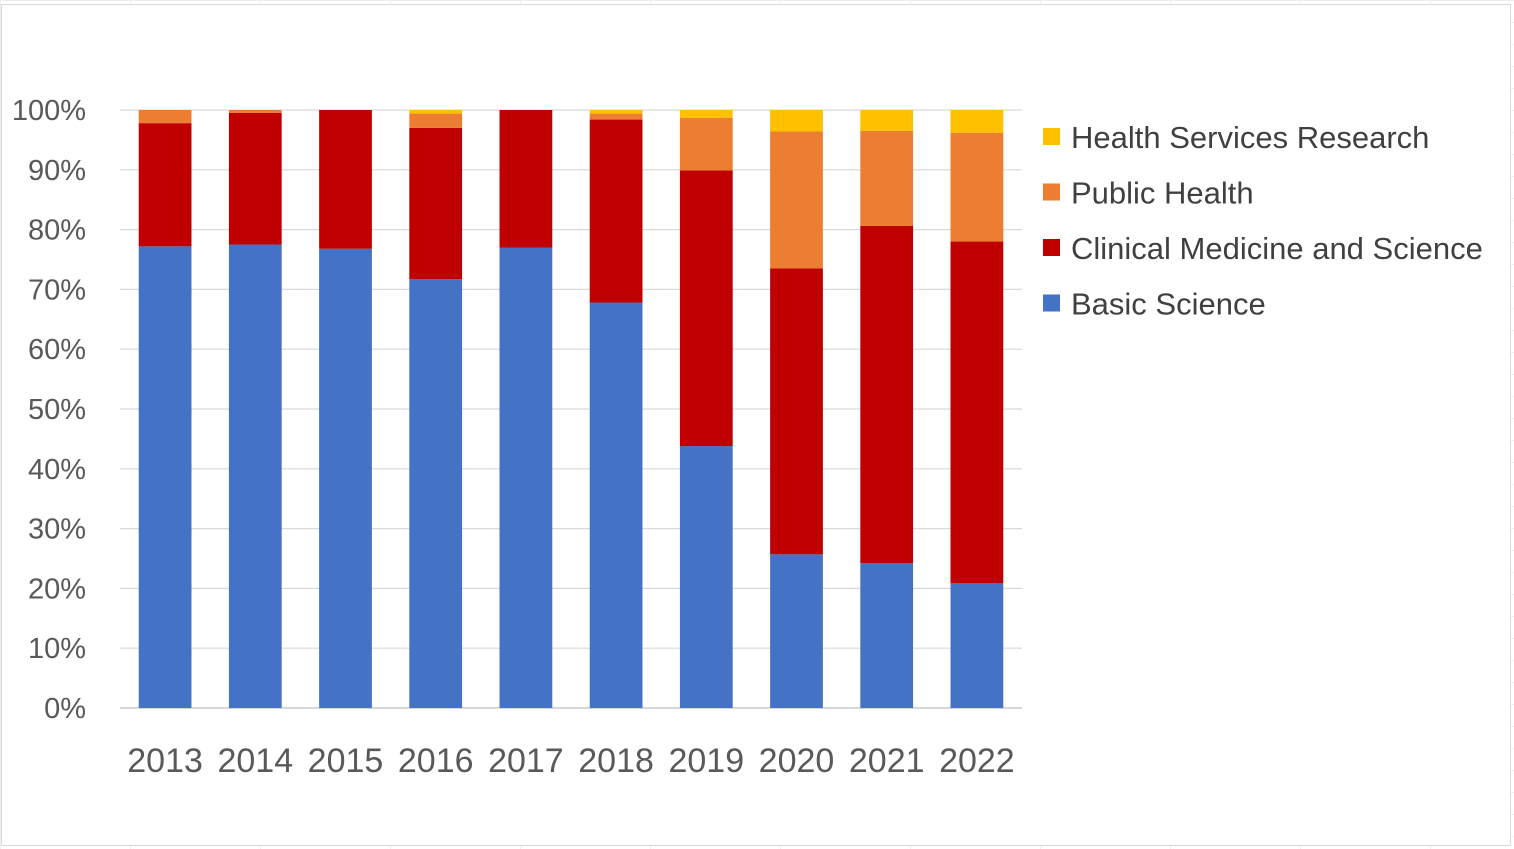 The width and height of the screenshot is (1514, 849). What do you see at coordinates (57, 649) in the screenshot?
I see `y-tick-label: 10%` at bounding box center [57, 649].